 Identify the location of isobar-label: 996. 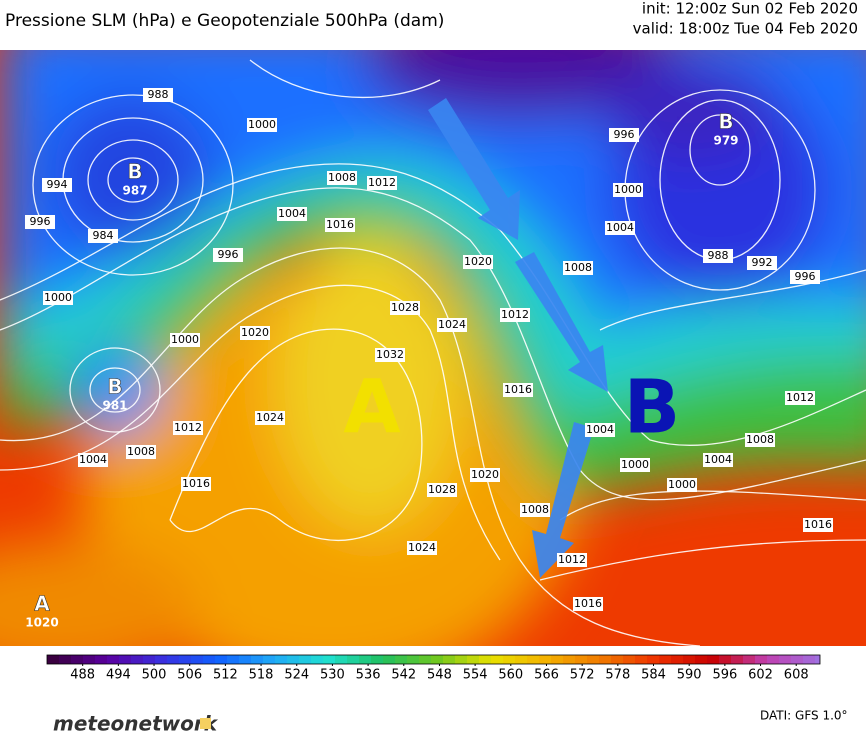
(40, 221).